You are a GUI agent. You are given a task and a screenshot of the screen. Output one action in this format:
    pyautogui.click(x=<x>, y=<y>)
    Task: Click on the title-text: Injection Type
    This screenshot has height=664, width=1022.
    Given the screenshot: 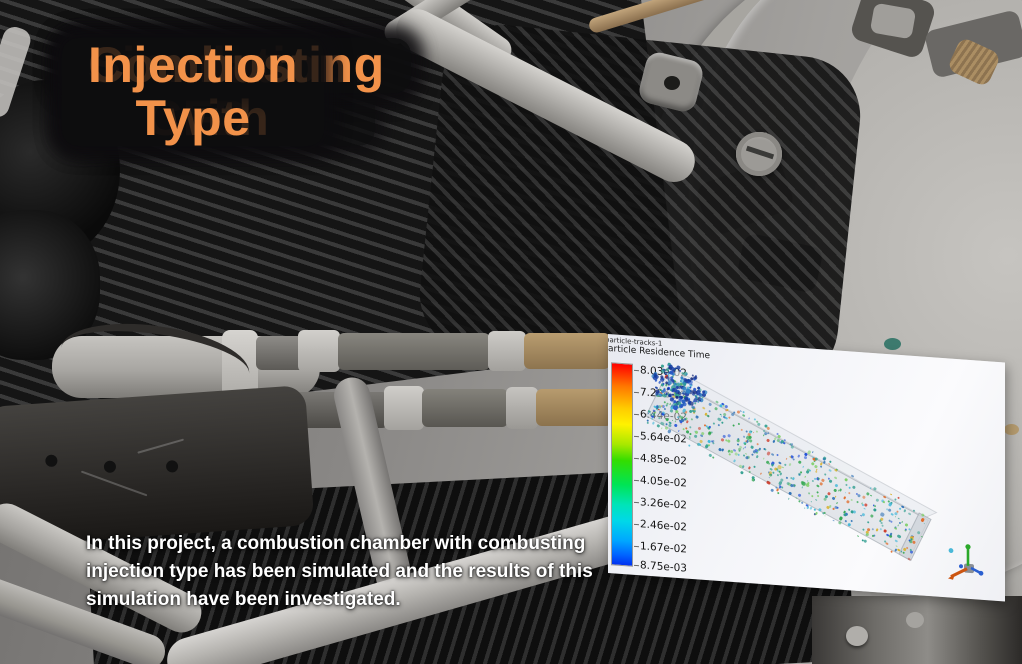 What is the action you would take?
    pyautogui.click(x=193, y=92)
    